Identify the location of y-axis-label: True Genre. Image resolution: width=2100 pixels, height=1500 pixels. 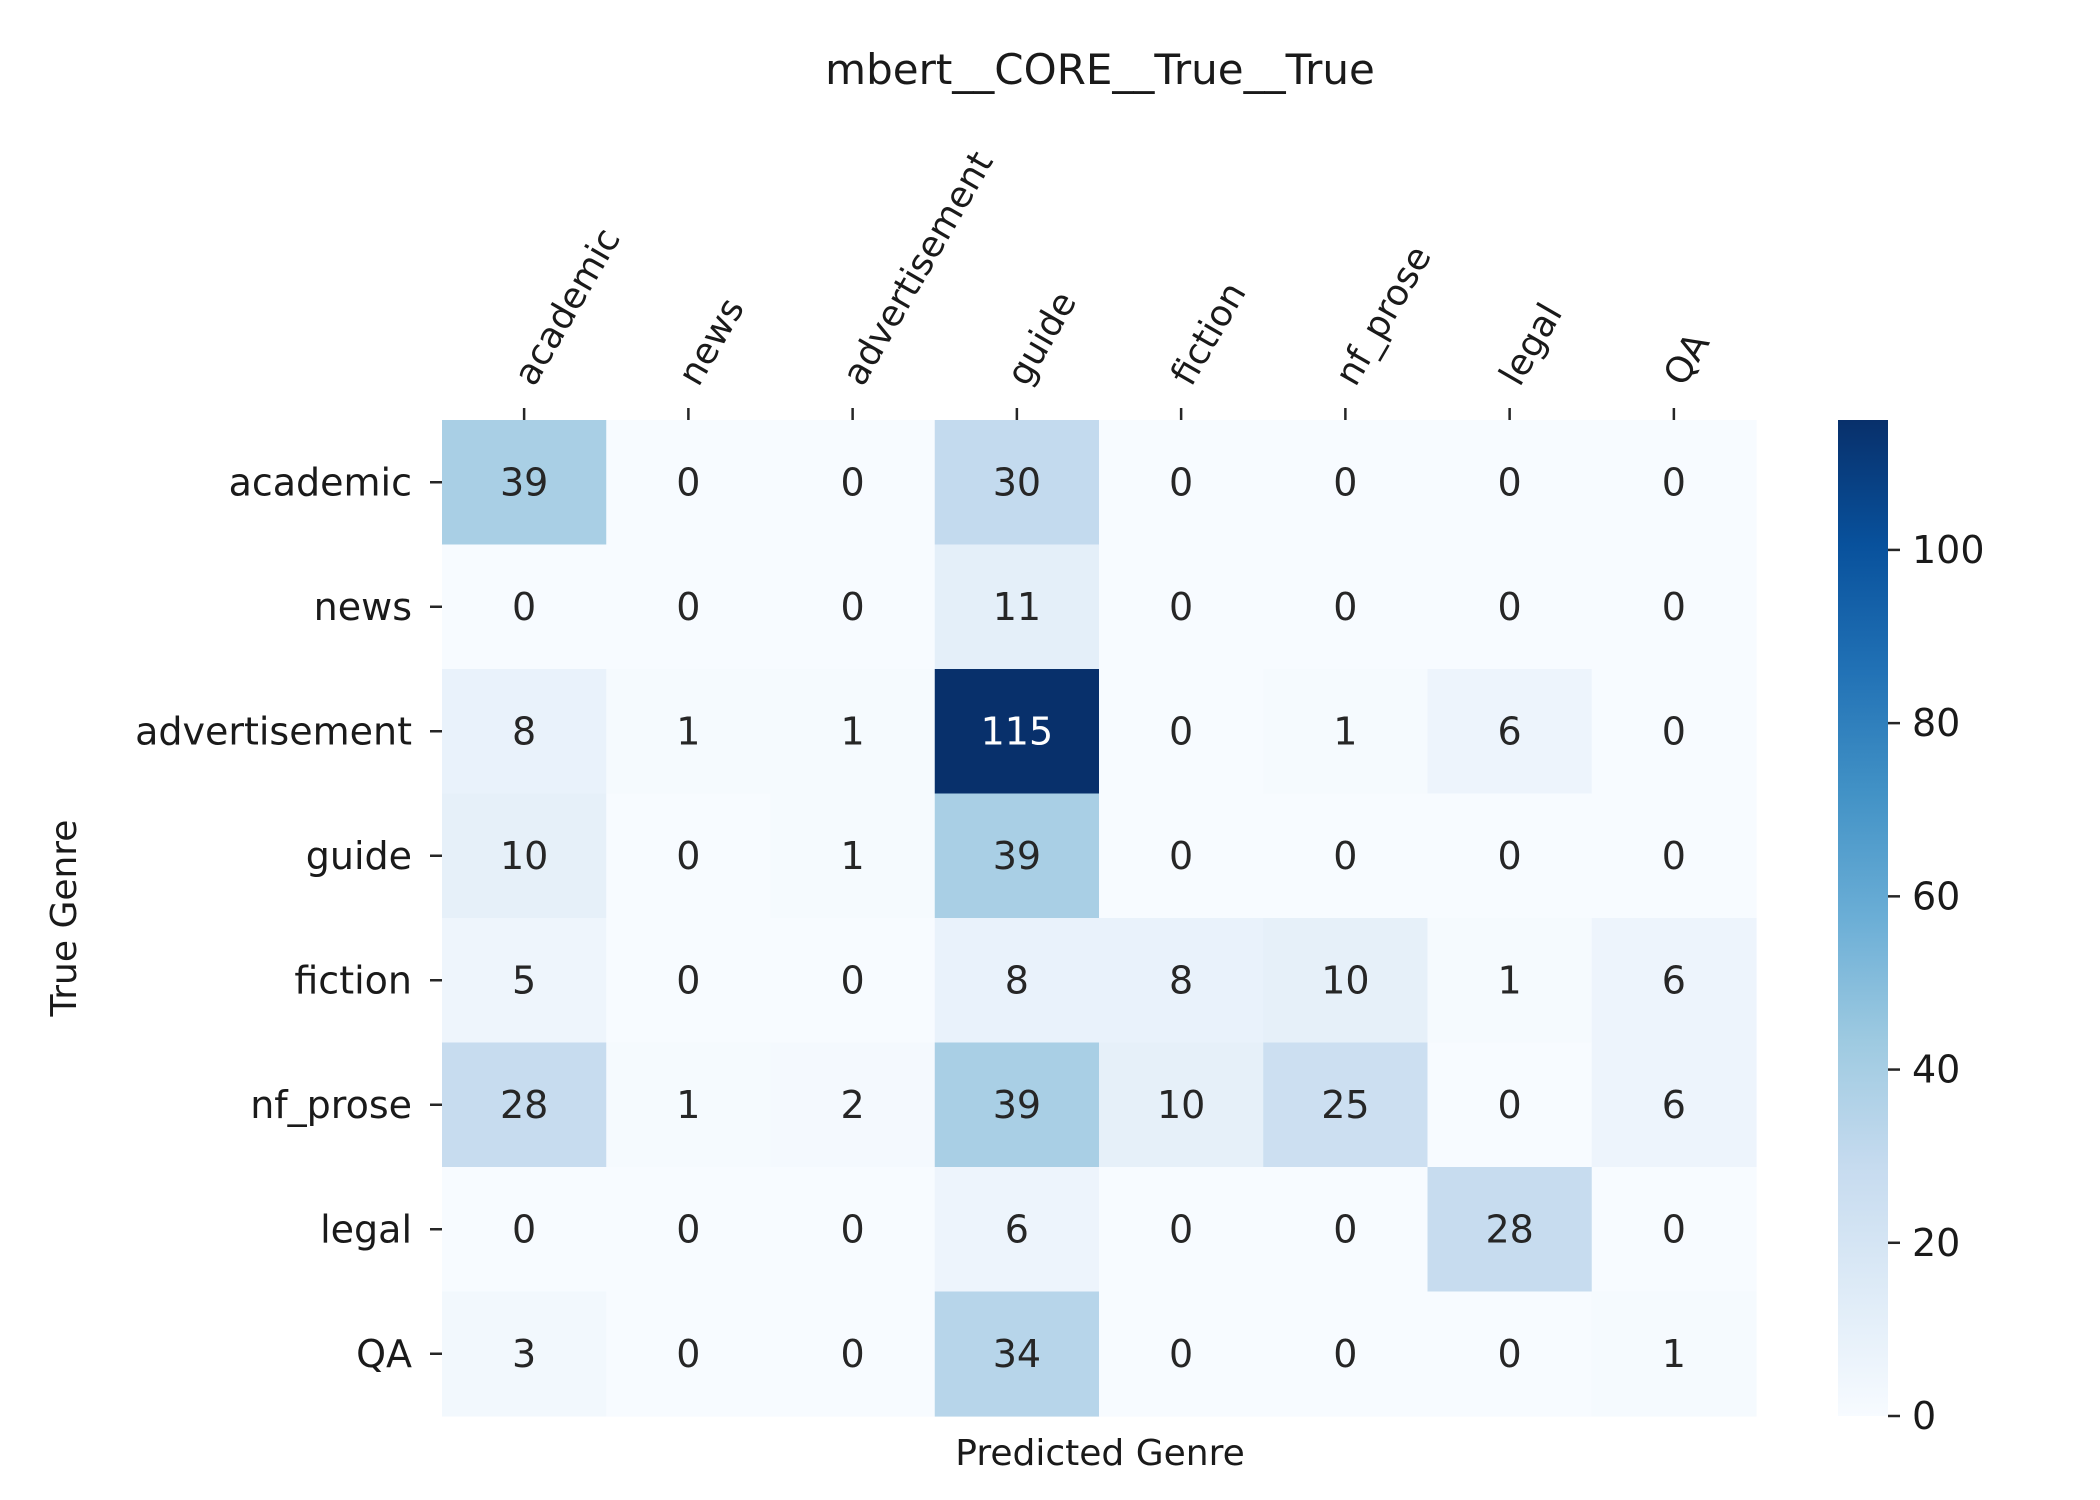
(64, 919).